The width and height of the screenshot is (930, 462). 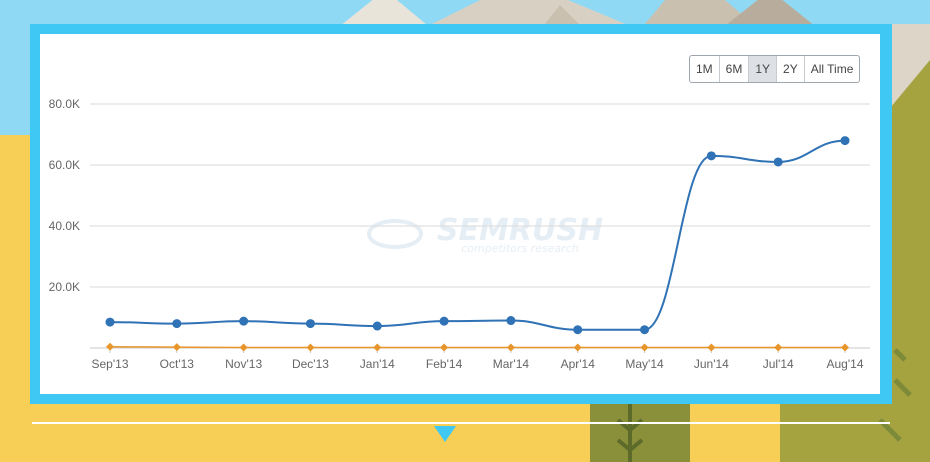 I want to click on x-tick-label: Jul'14, so click(x=778, y=364).